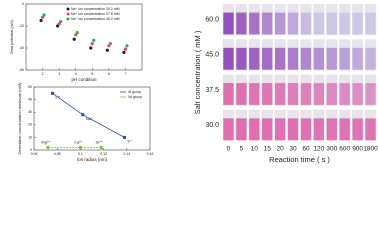  Describe the element at coordinates (45, 142) in the screenshot. I see `point-label: Mg²⁺` at that location.